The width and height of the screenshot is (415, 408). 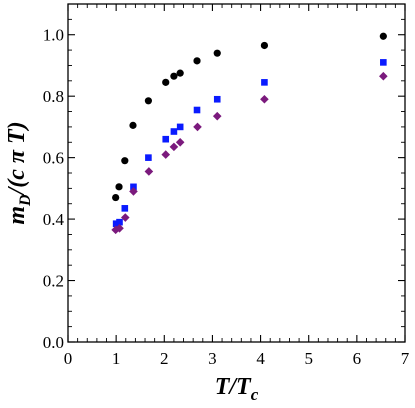 I want to click on x-tick-label: 3, so click(x=212, y=358).